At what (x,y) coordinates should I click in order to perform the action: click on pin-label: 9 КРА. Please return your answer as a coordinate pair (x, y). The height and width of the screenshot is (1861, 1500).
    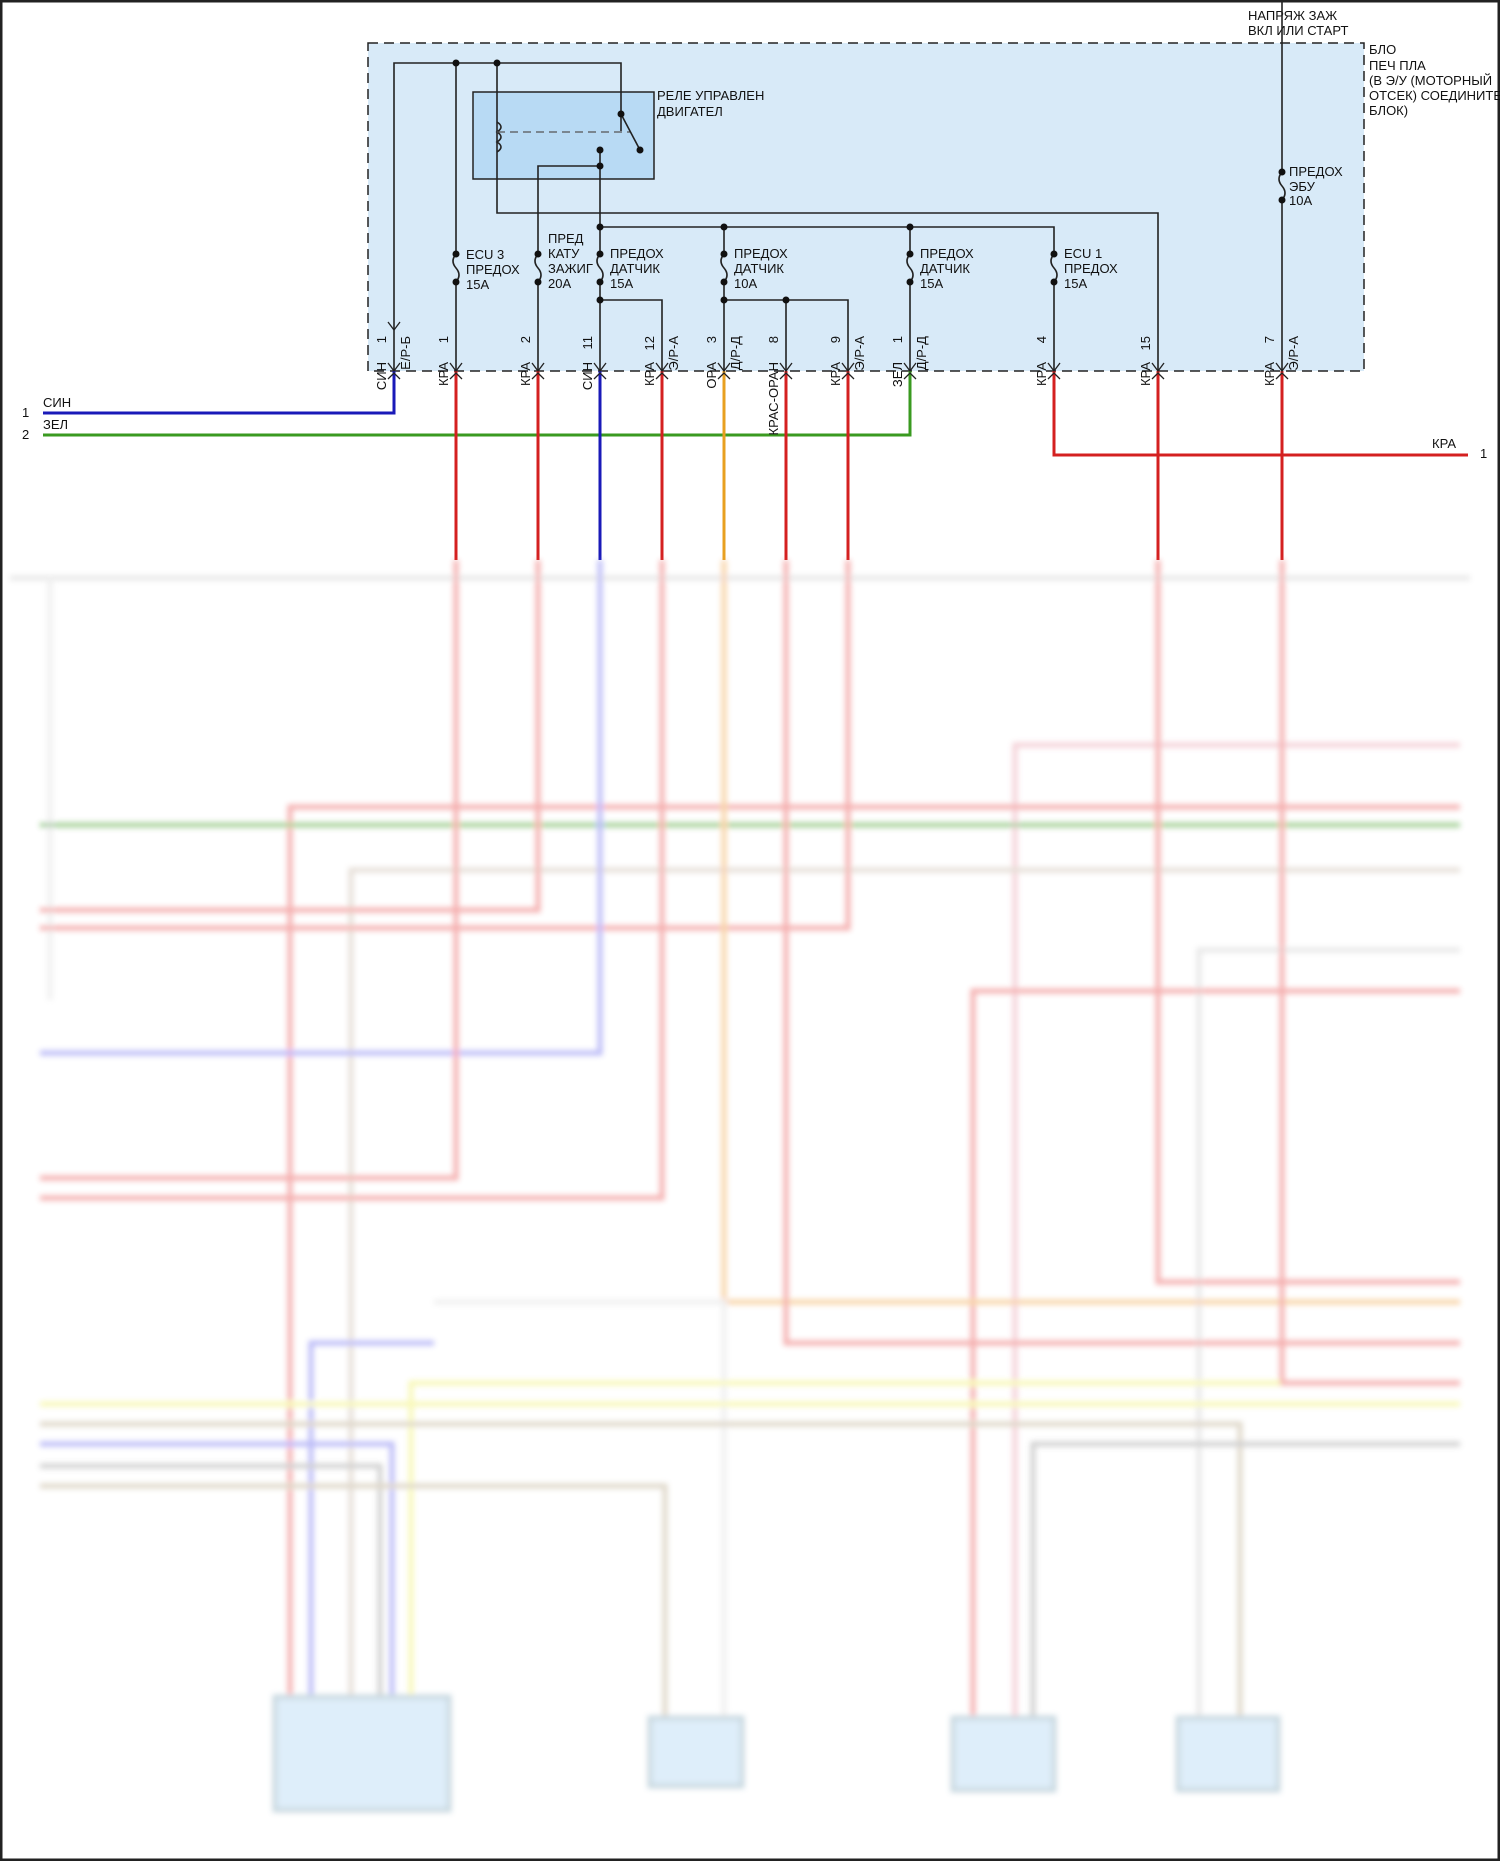
    Looking at the image, I should click on (835, 361).